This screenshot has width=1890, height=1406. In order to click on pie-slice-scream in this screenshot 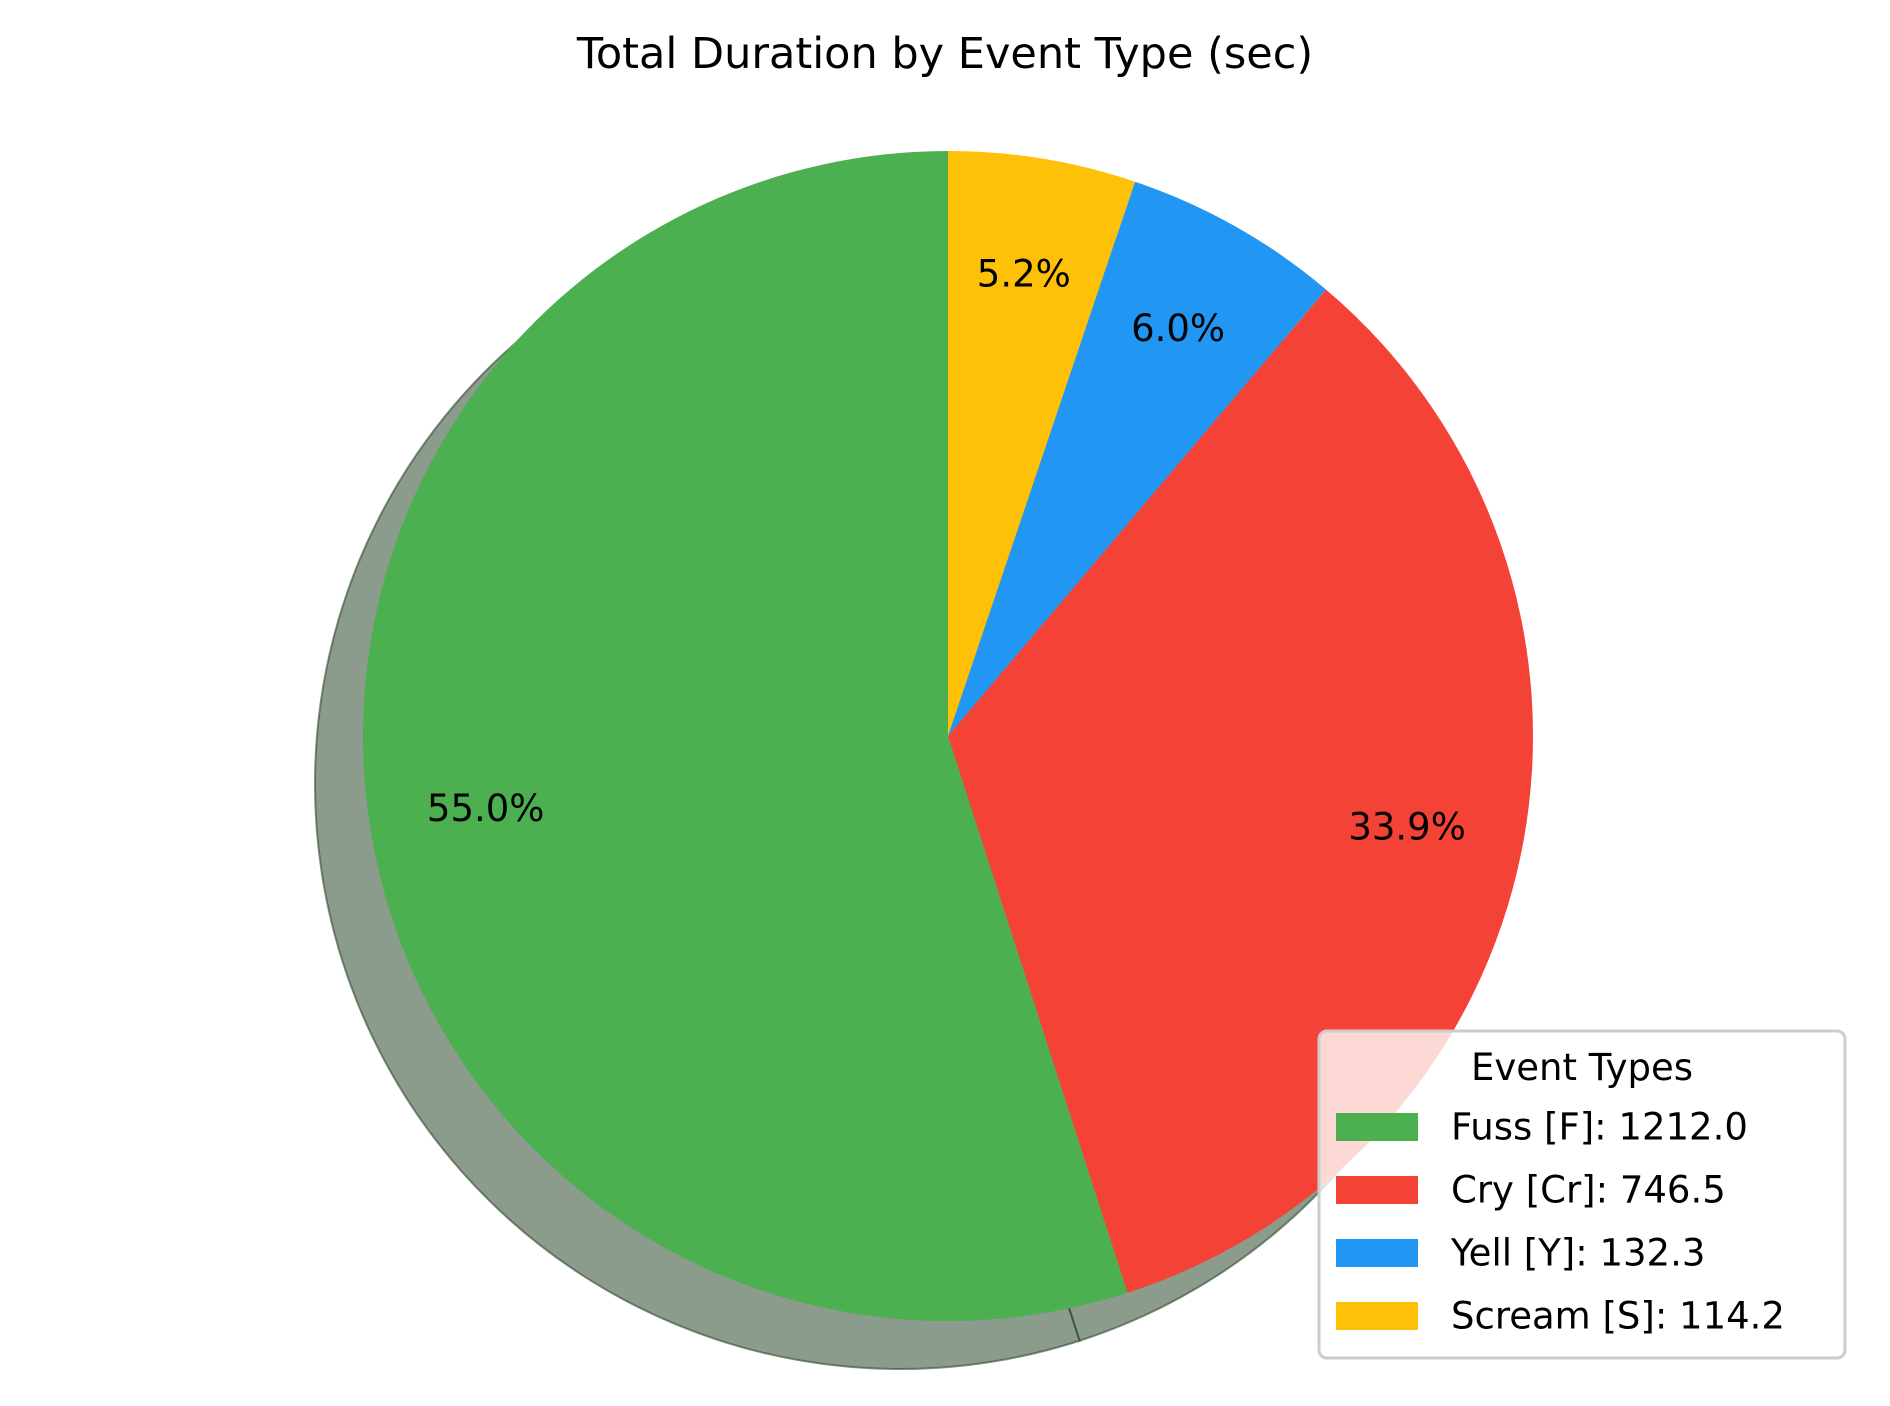, I will do `click(1042, 443)`.